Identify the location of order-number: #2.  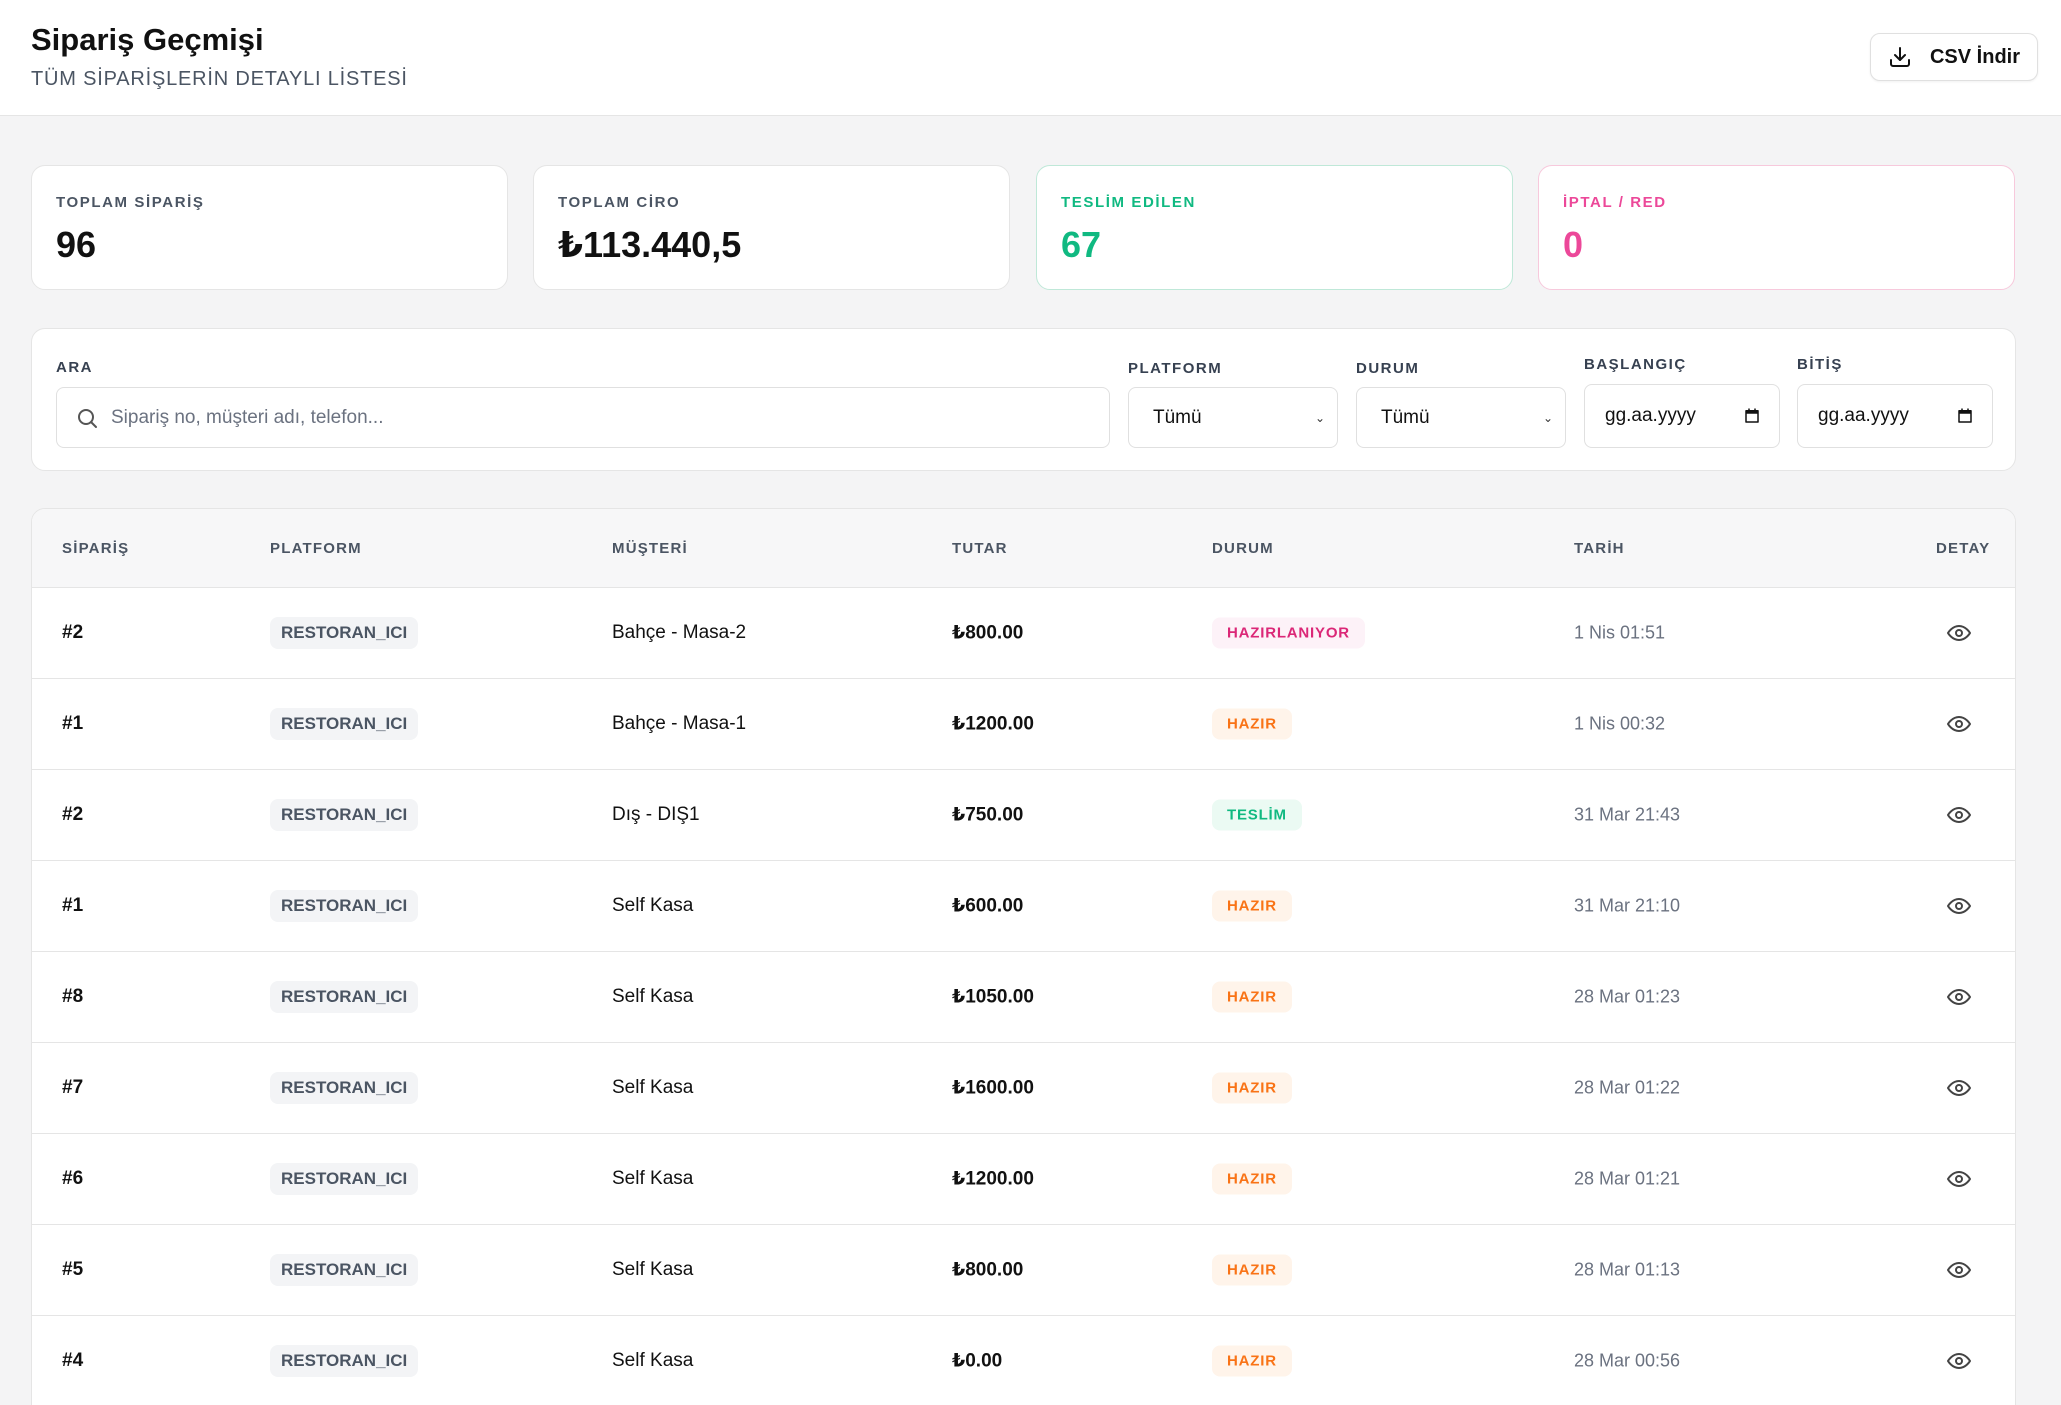
(73, 814).